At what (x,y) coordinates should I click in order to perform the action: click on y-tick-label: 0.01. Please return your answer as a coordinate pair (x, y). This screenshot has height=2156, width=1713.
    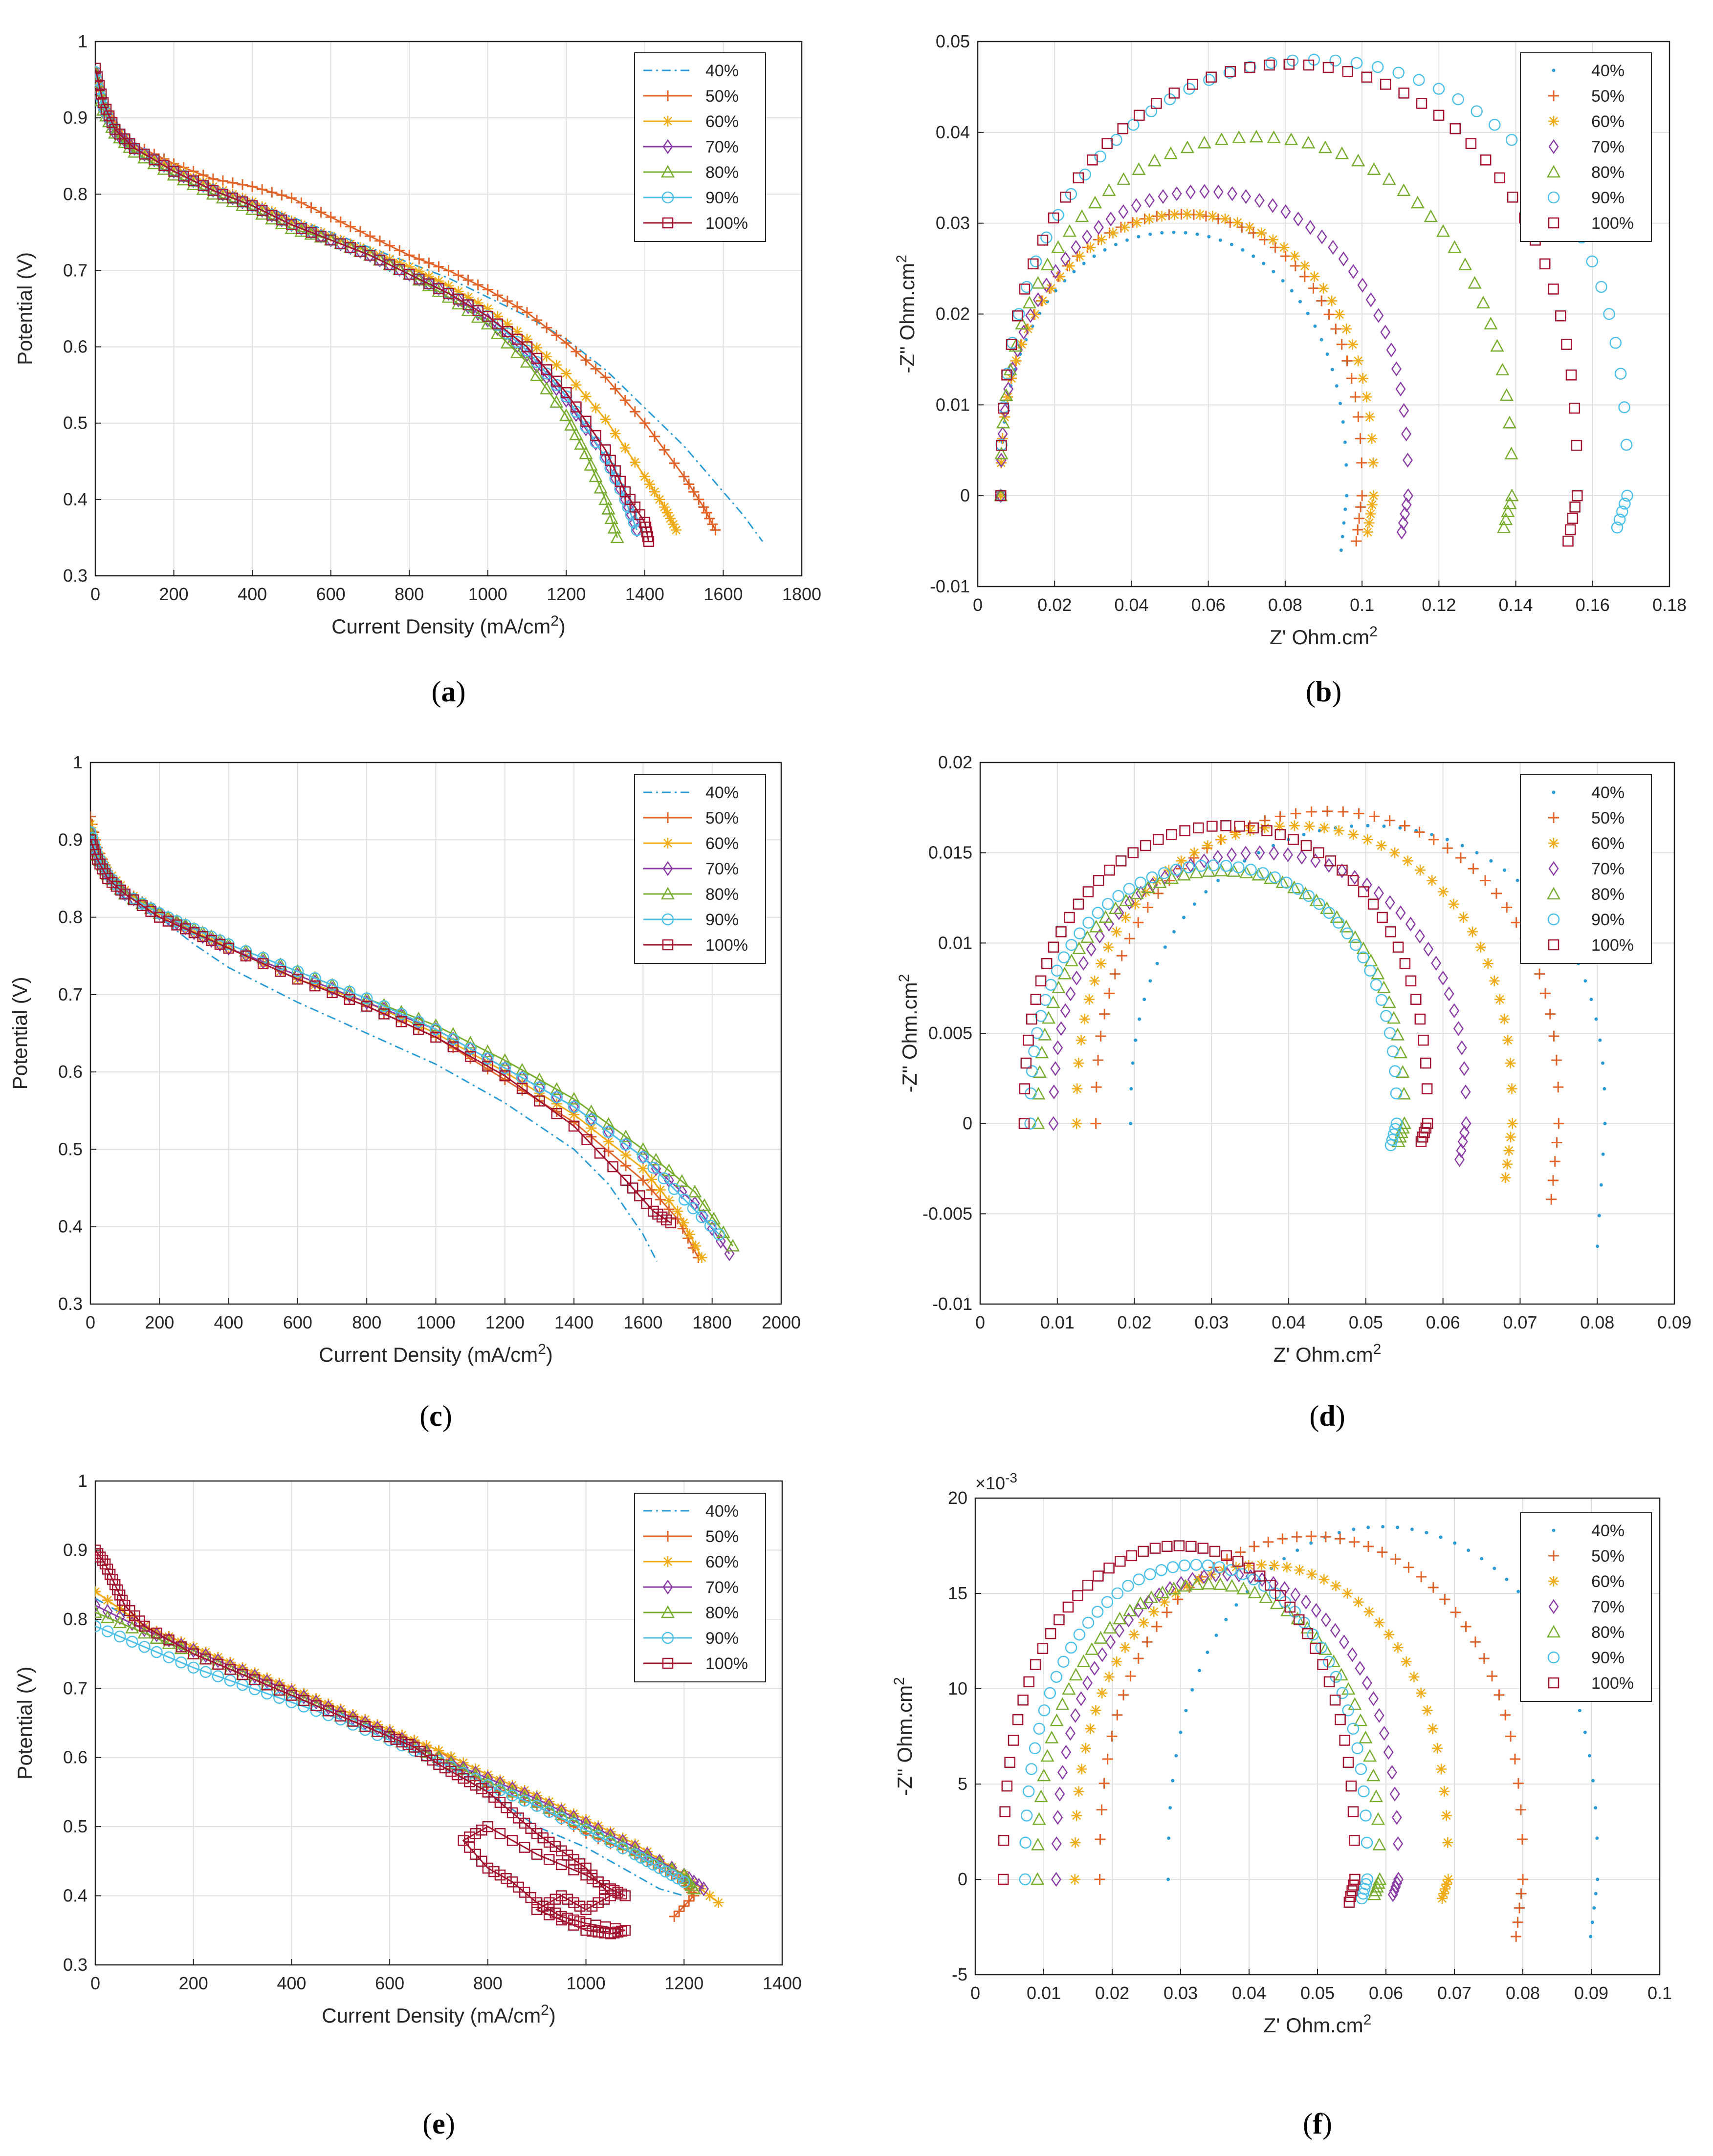
    Looking at the image, I should click on (955, 943).